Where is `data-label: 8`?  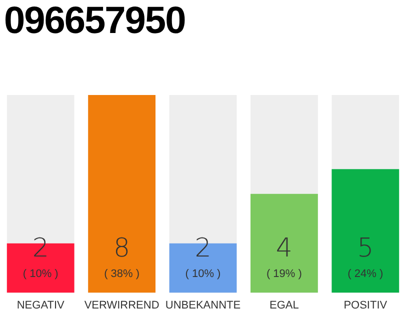
data-label: 8 is located at coordinates (122, 249).